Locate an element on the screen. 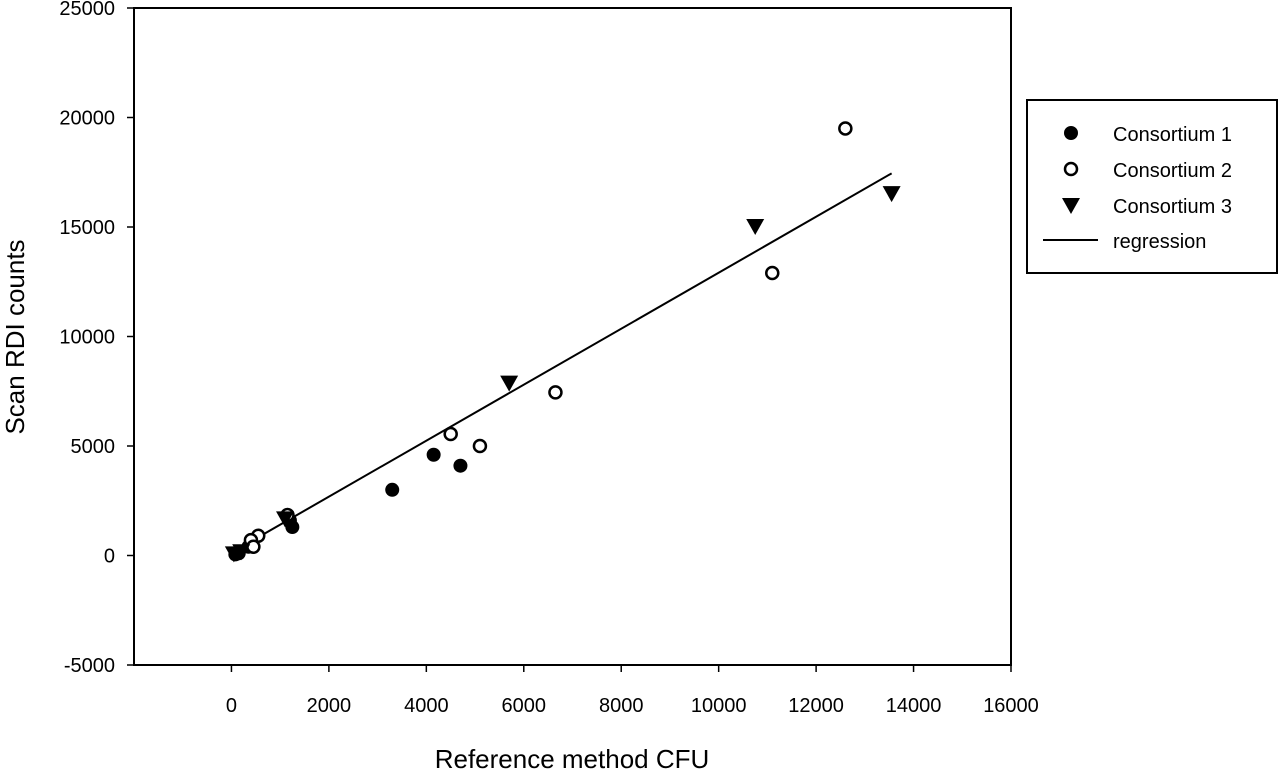  y-tick-label: 25000 is located at coordinates (87, 10).